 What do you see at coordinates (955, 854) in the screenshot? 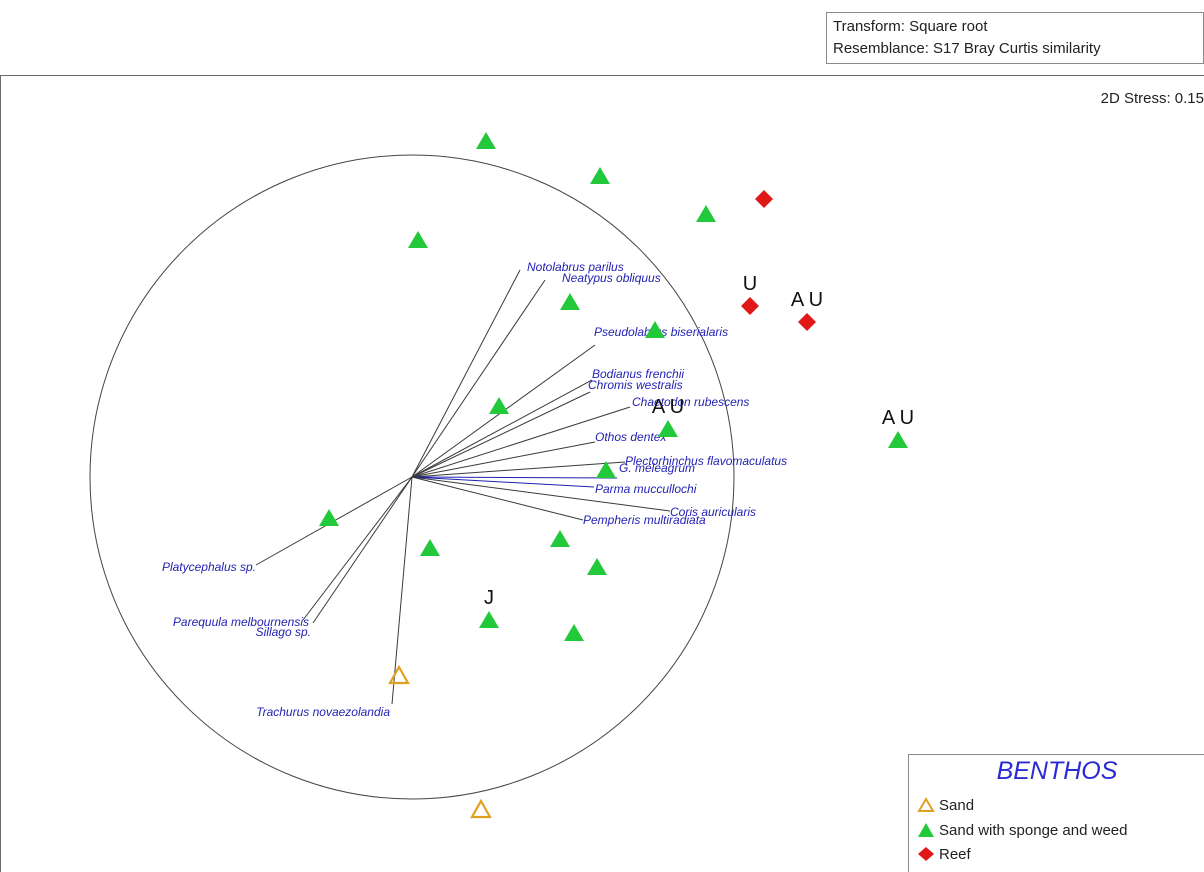
I see `legend-label-reef: Reef` at bounding box center [955, 854].